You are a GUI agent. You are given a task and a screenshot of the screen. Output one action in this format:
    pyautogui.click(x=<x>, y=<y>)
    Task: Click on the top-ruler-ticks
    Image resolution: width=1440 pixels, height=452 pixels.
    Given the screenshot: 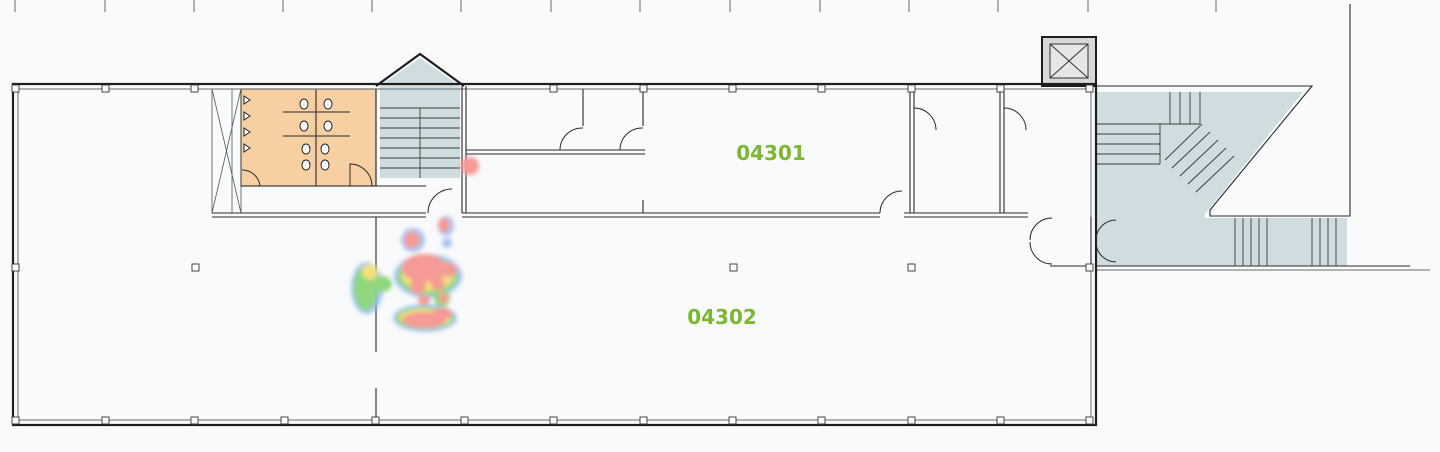 What is the action you would take?
    pyautogui.click(x=615, y=6)
    